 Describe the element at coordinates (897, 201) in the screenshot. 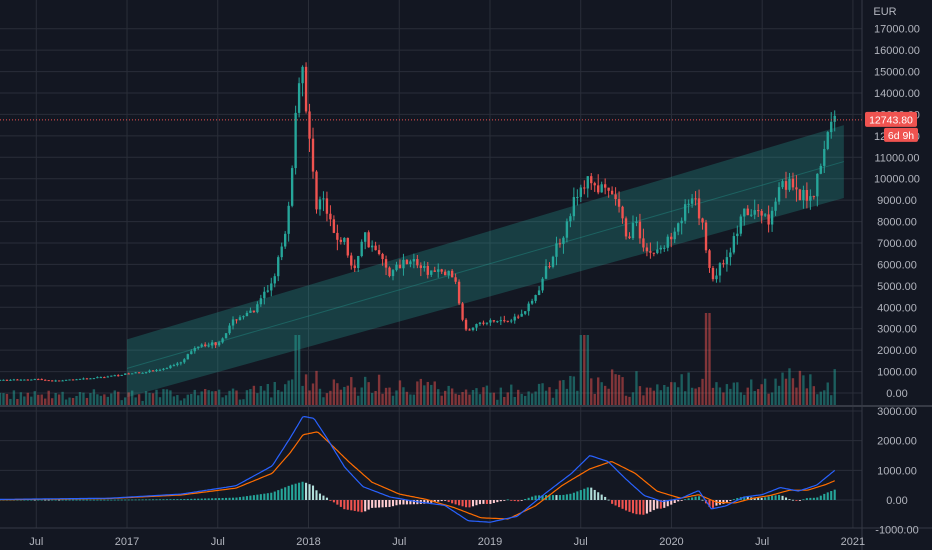

I see `price-axis-label: 9000.00` at that location.